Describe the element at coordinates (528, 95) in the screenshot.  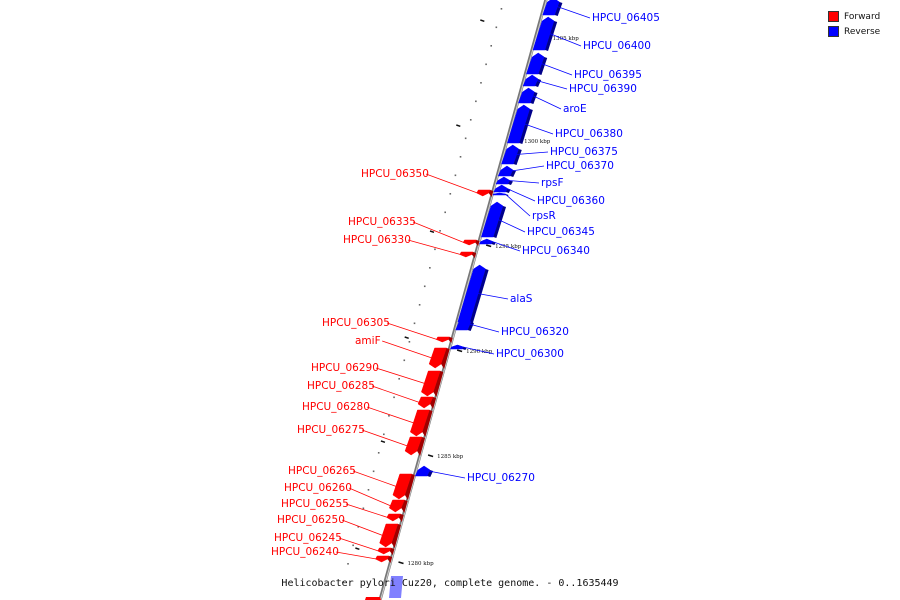
I see `gene-aroE` at that location.